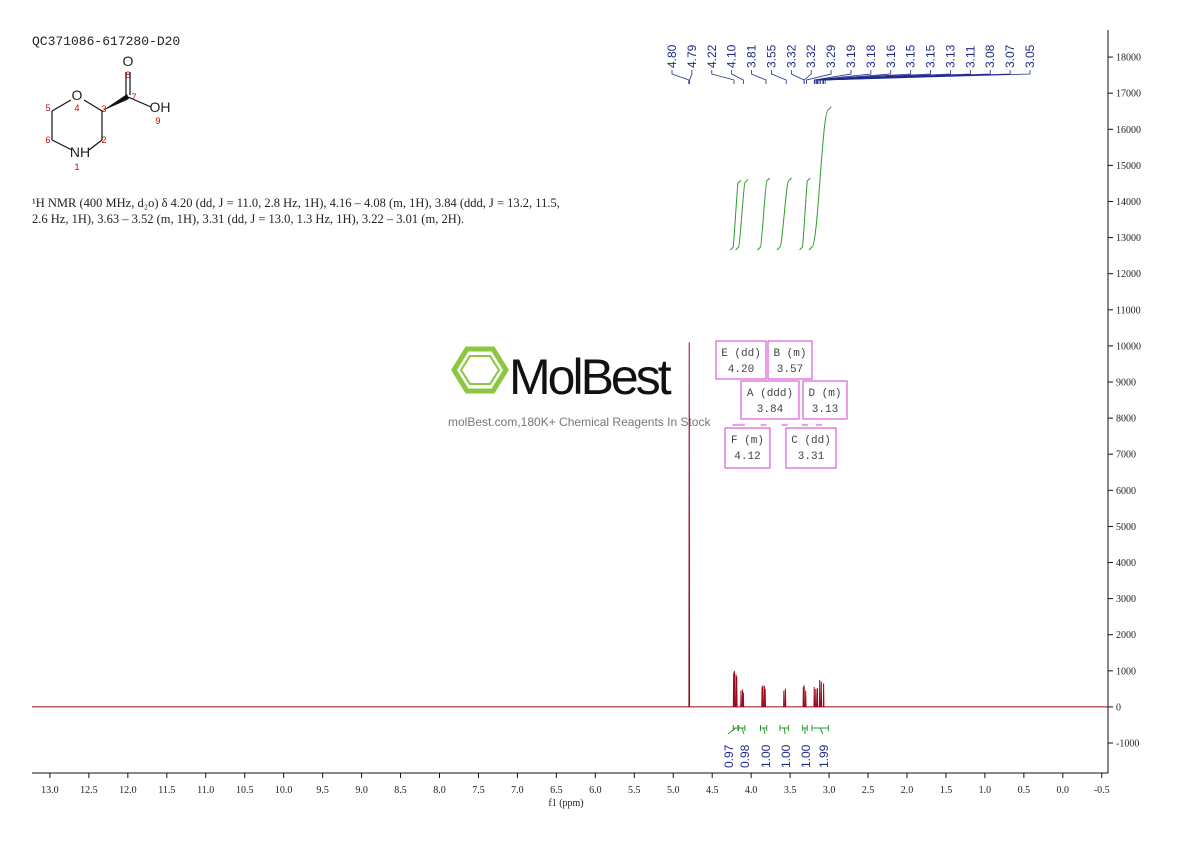 This screenshot has height=841, width=1190. Describe the element at coordinates (480, 370) in the screenshot. I see `watermark-logo` at that location.